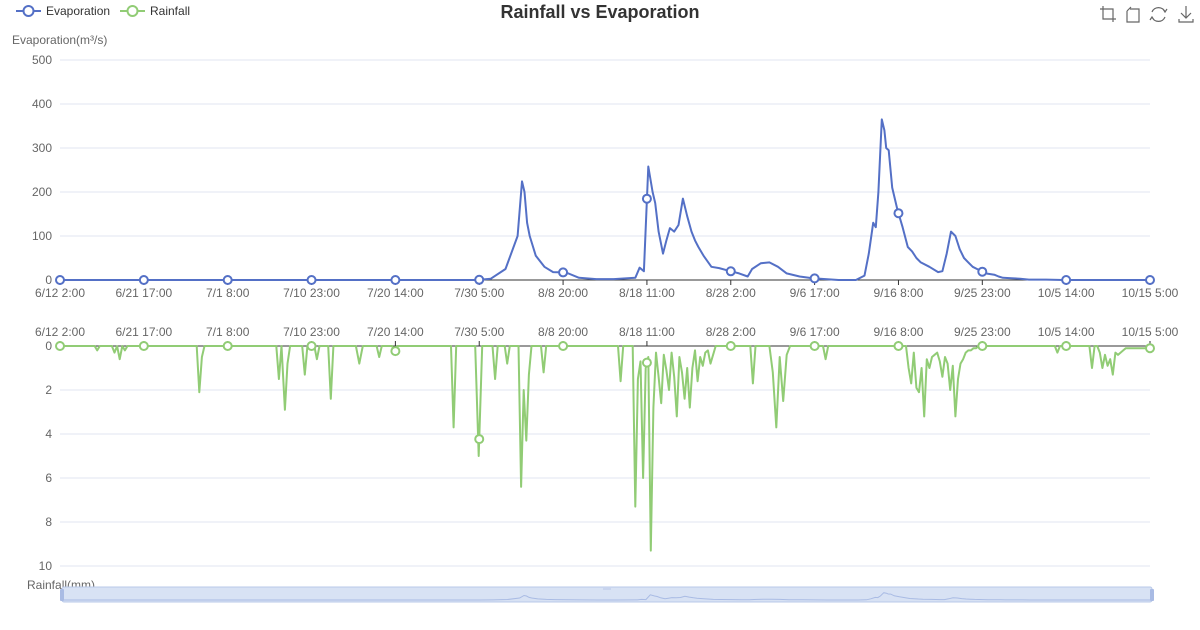  What do you see at coordinates (48, 478) in the screenshot?
I see `bottom-y-tick-label: 6` at bounding box center [48, 478].